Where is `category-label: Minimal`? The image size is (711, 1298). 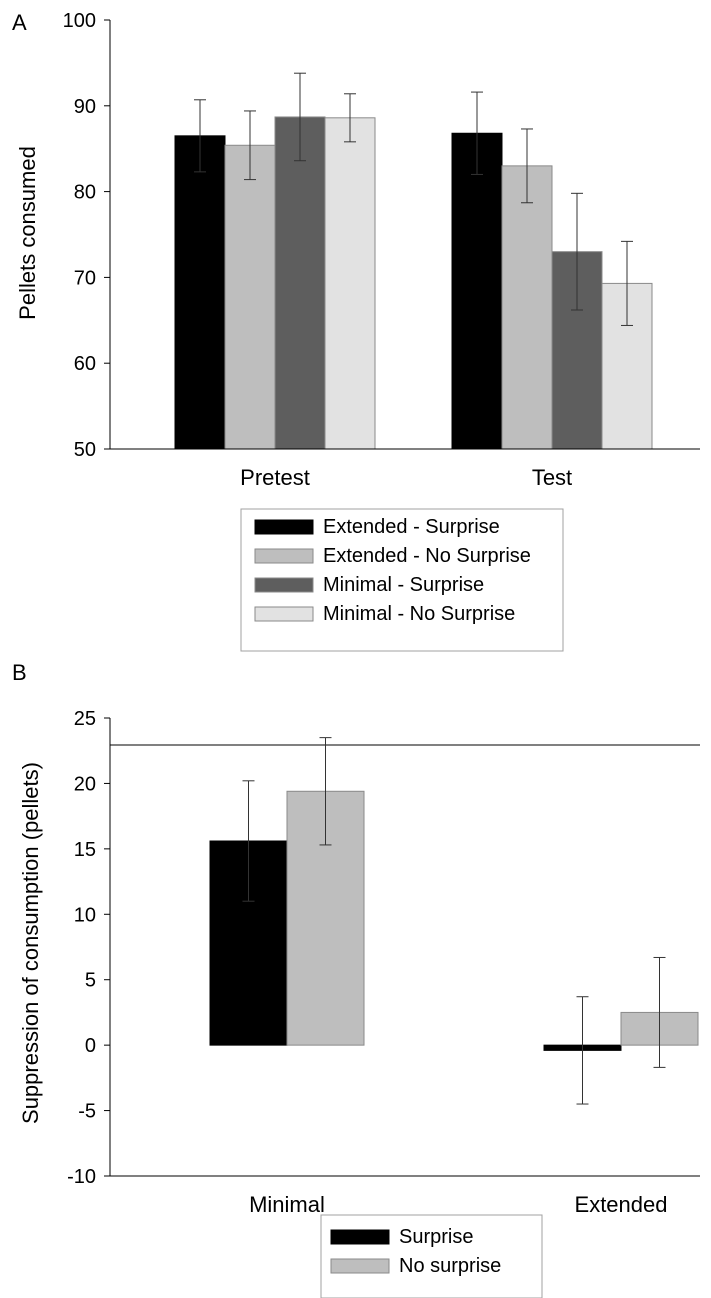
category-label: Minimal is located at coordinates (287, 1204).